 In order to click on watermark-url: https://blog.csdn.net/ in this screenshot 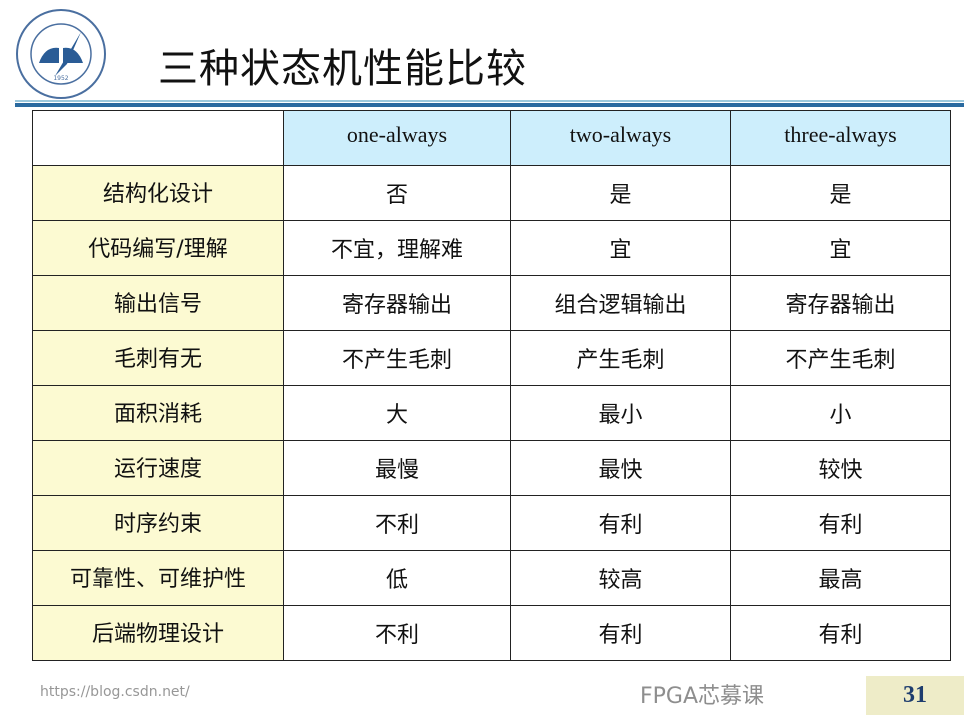, I will do `click(115, 692)`.